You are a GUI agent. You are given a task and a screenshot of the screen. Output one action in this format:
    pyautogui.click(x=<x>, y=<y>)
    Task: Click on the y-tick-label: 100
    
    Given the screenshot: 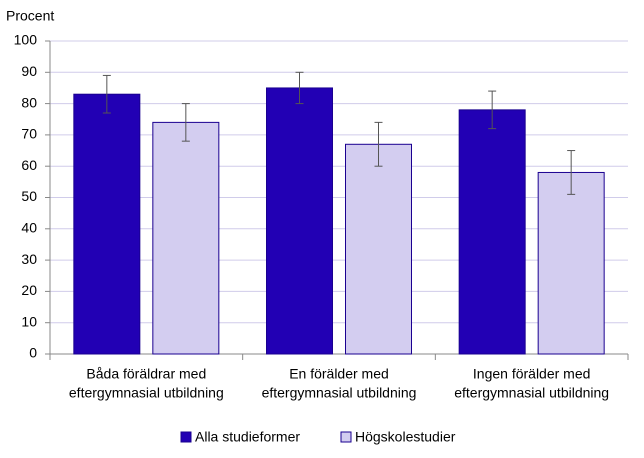 What is the action you would take?
    pyautogui.click(x=26, y=40)
    